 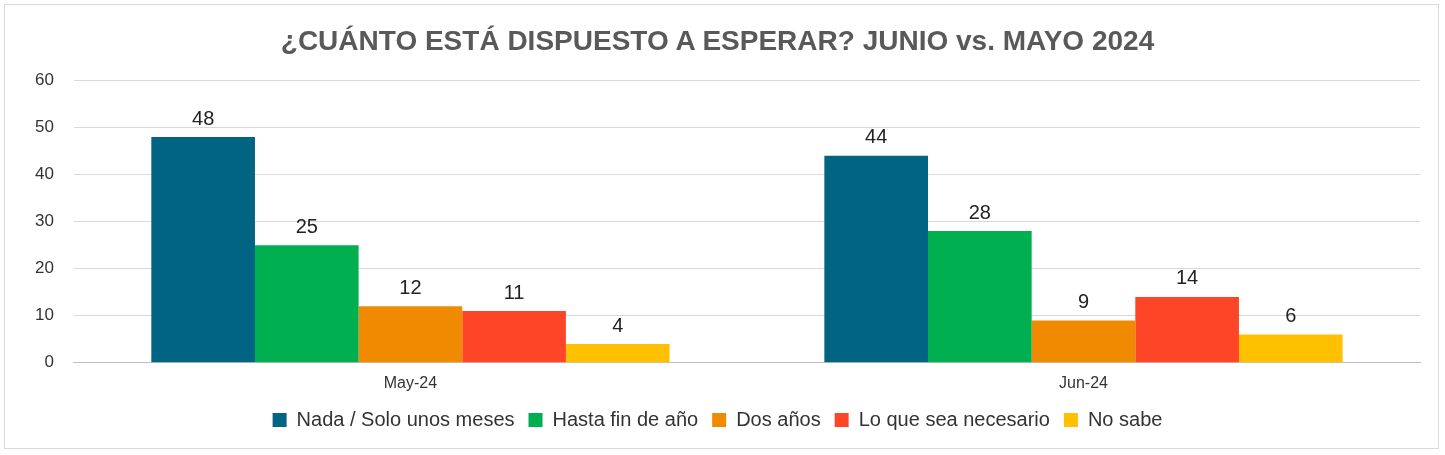 What do you see at coordinates (44, 174) in the screenshot?
I see `y-tick-label: 40` at bounding box center [44, 174].